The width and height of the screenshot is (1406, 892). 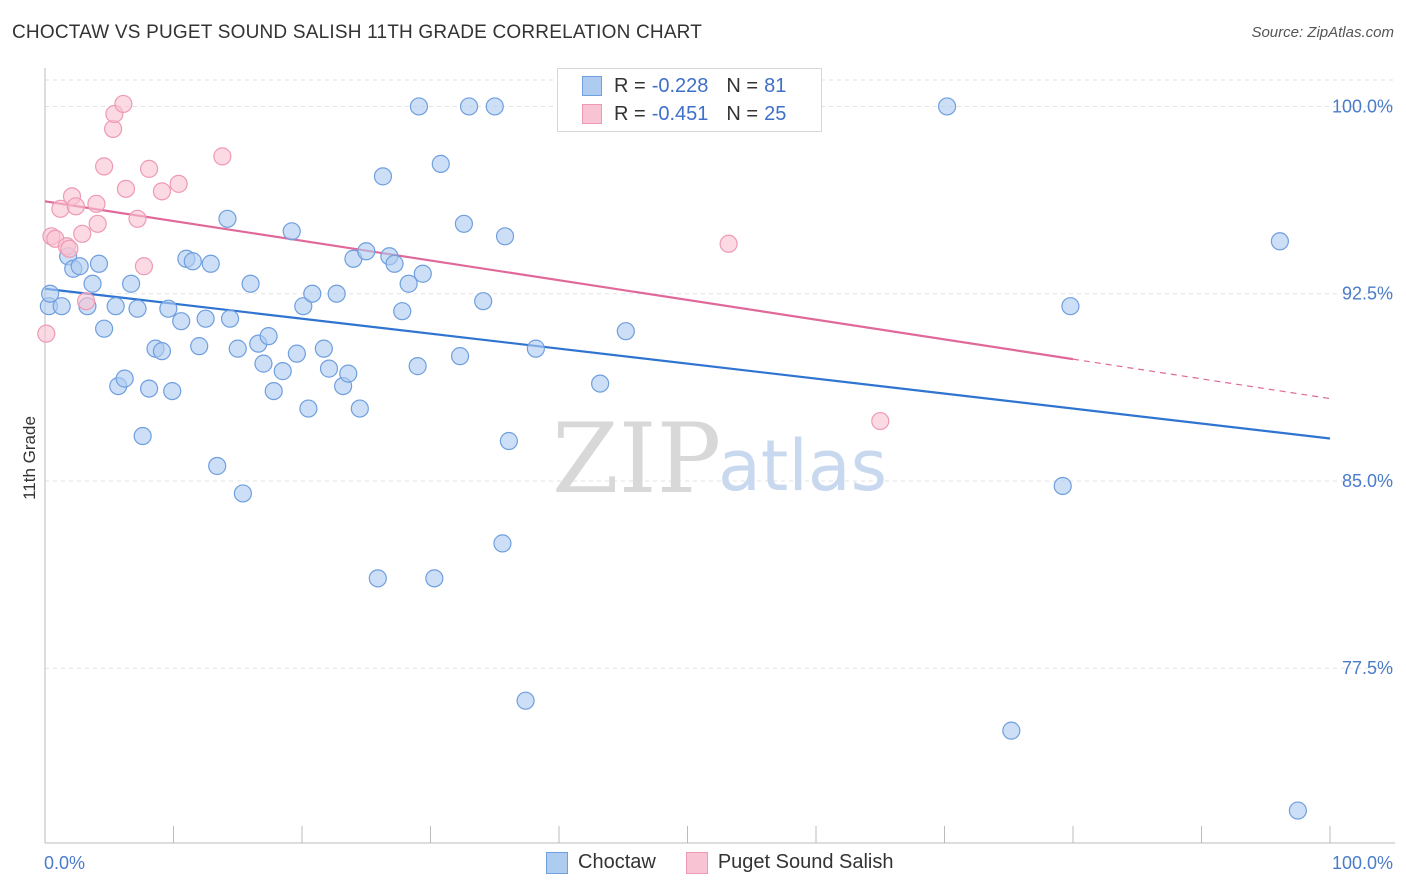 What do you see at coordinates (789, 862) in the screenshot?
I see `legend-item-salish: Puget Sound Salish` at bounding box center [789, 862].